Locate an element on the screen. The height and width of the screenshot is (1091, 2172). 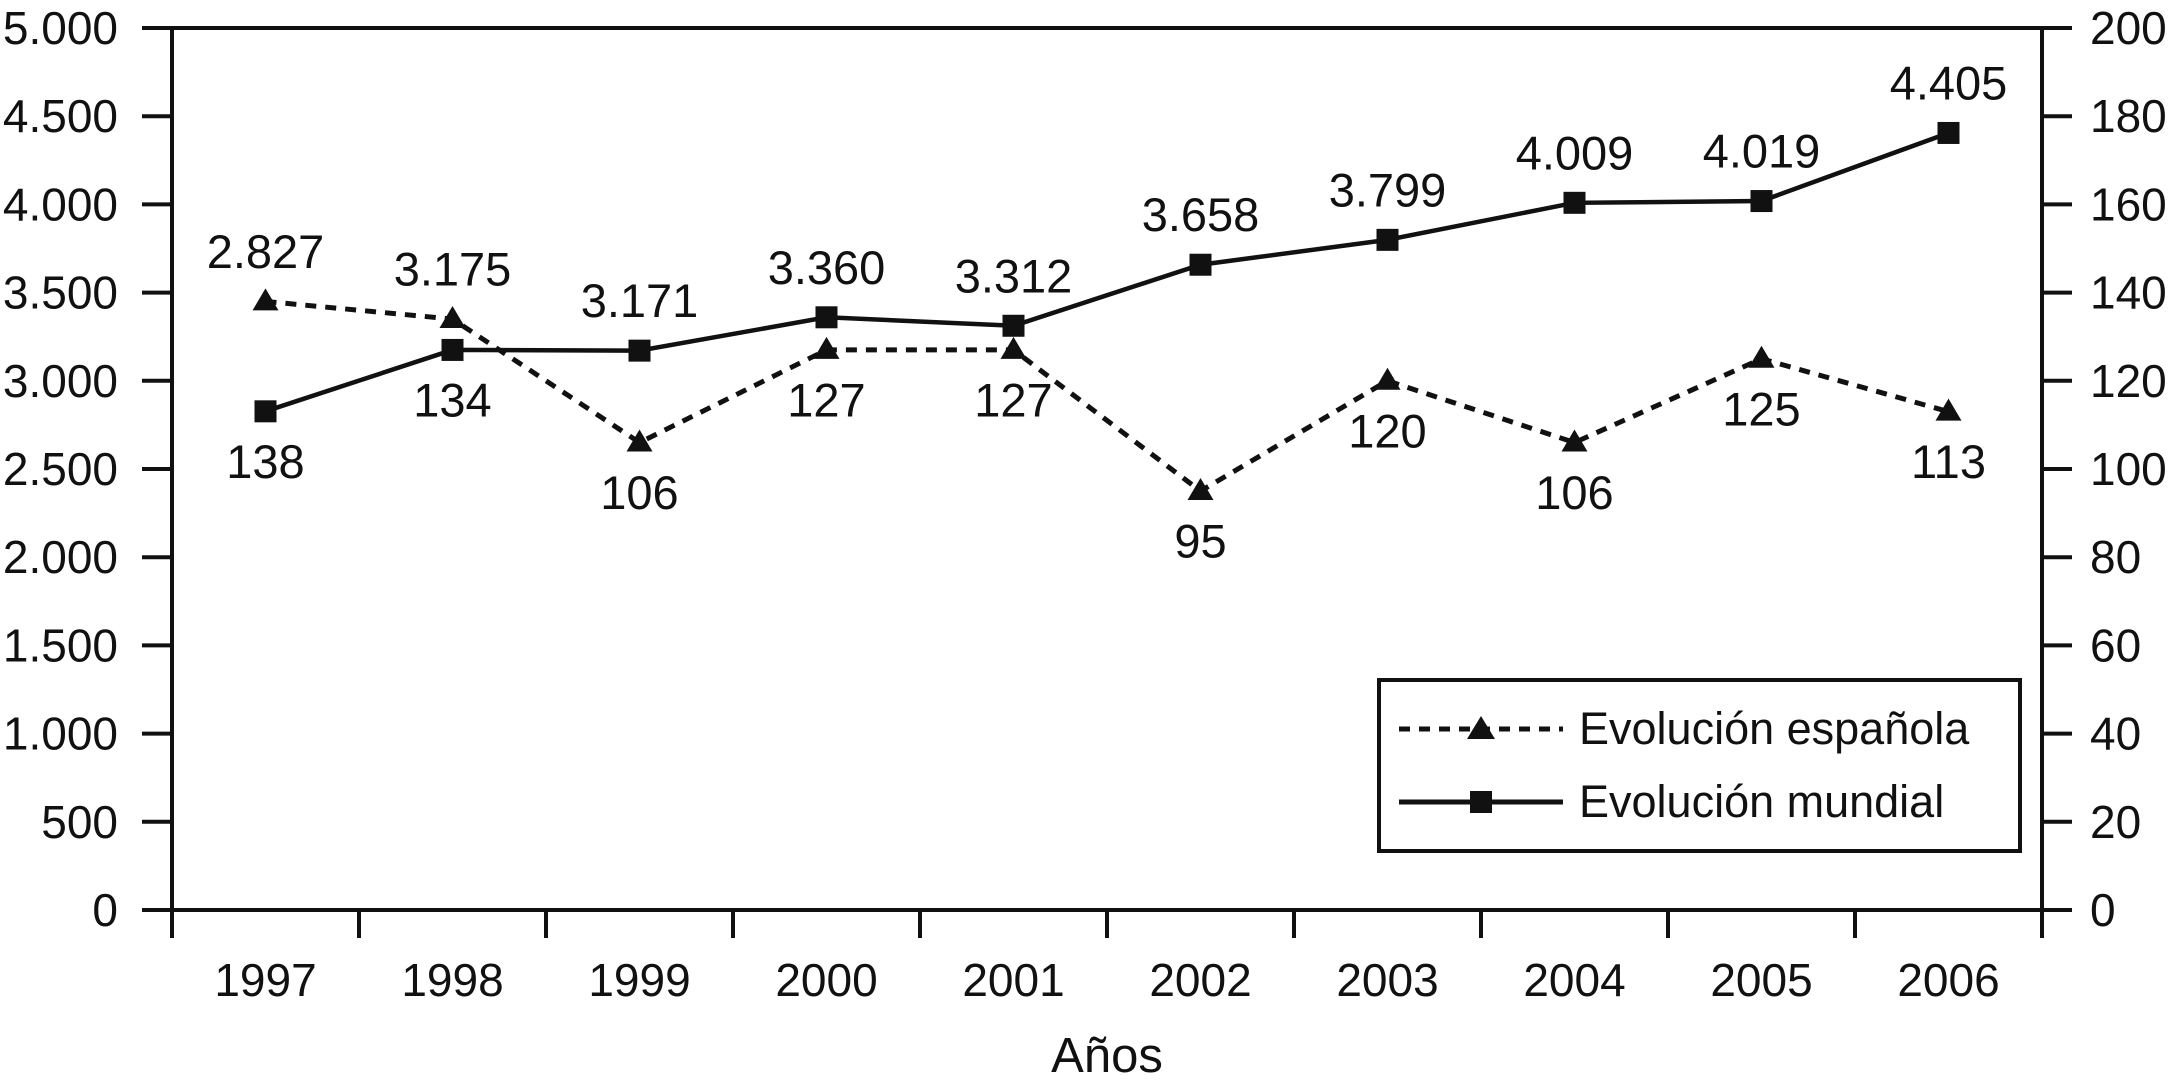
x-axis-category-label: 2004 is located at coordinates (1574, 980).